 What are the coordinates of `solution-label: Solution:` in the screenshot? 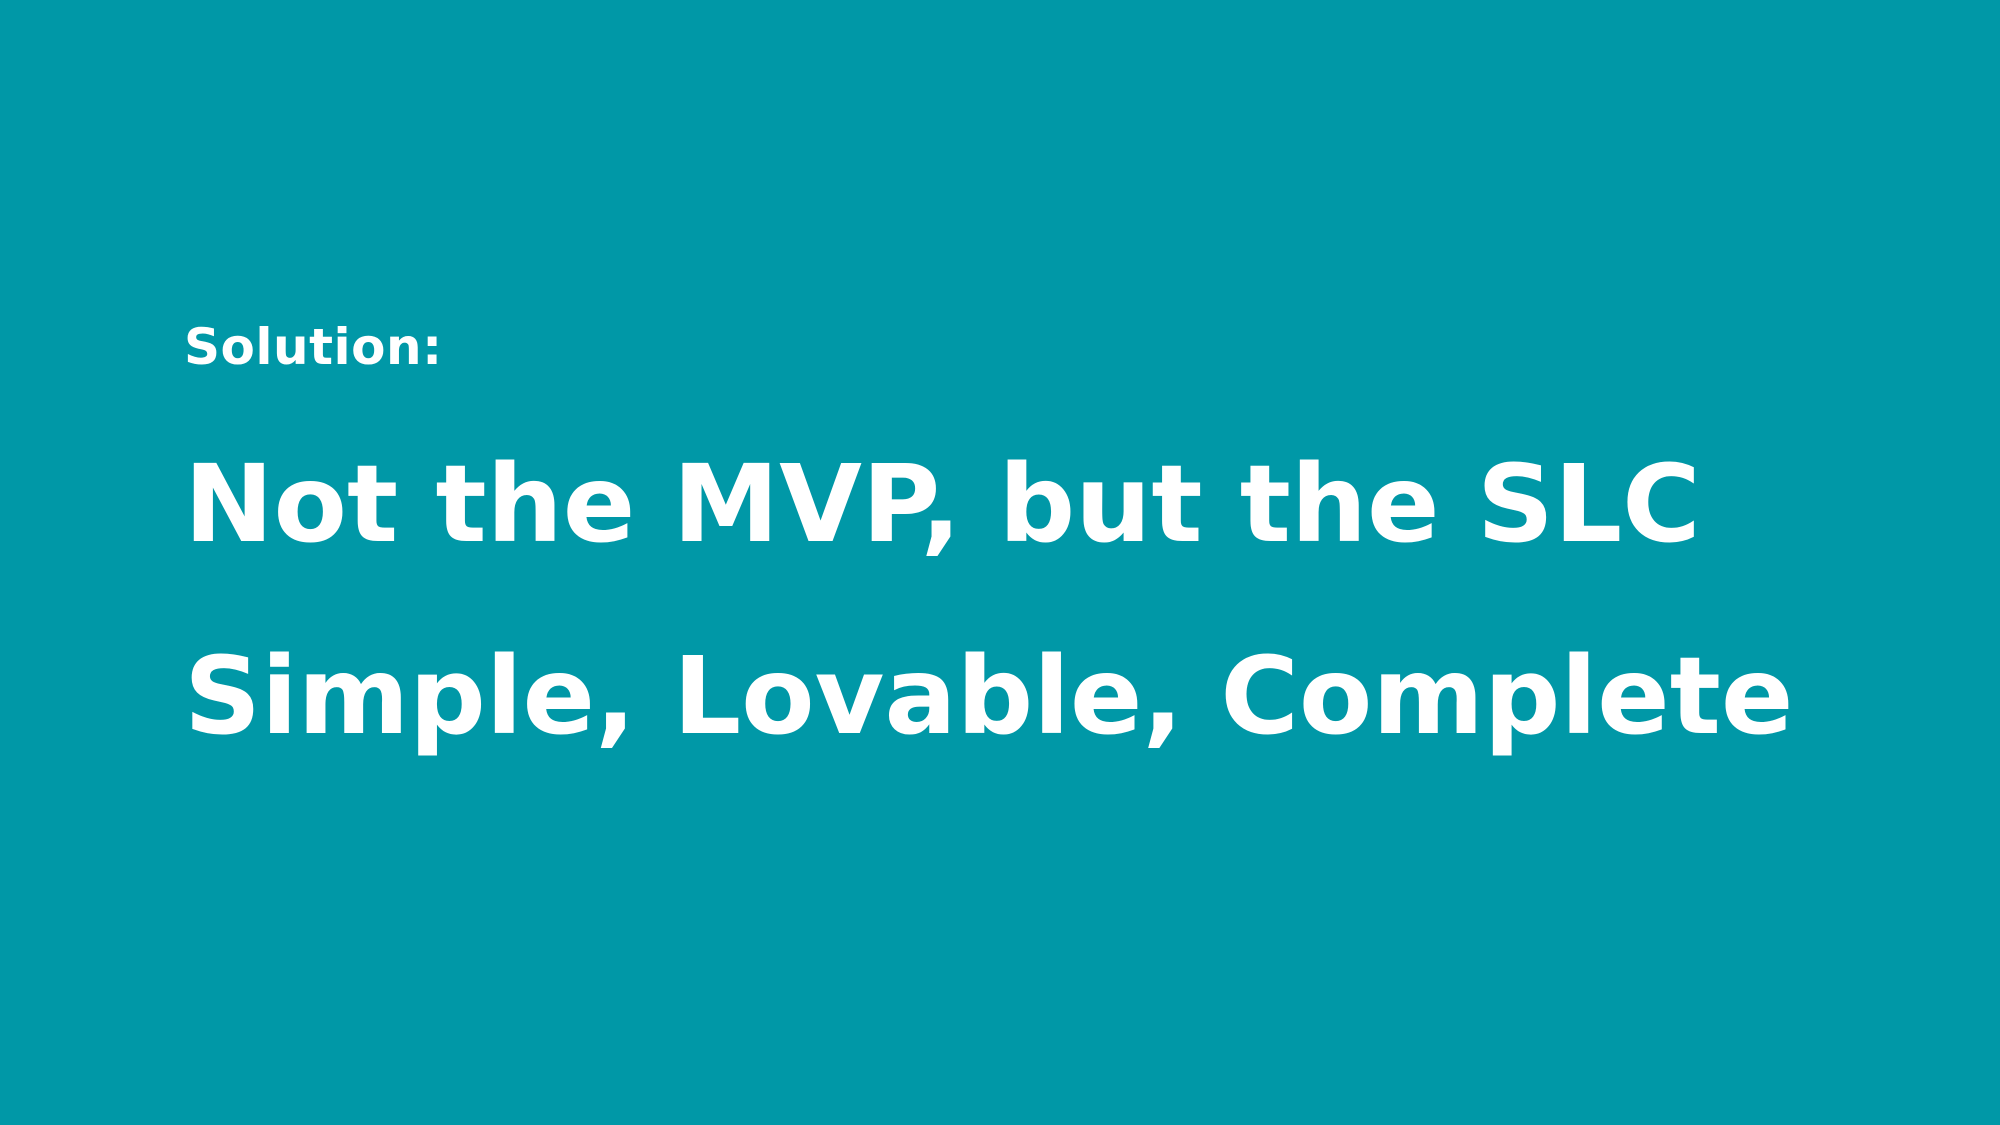 It's located at (313, 347).